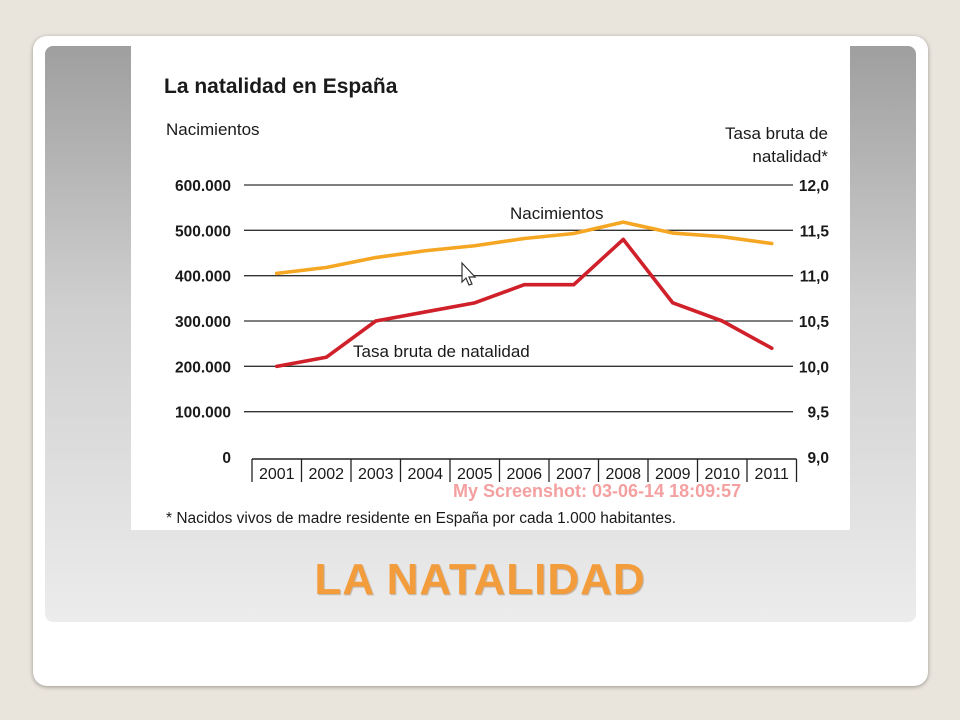 Image resolution: width=960 pixels, height=720 pixels. What do you see at coordinates (818, 413) in the screenshot?
I see `right-tick-label: 9,5` at bounding box center [818, 413].